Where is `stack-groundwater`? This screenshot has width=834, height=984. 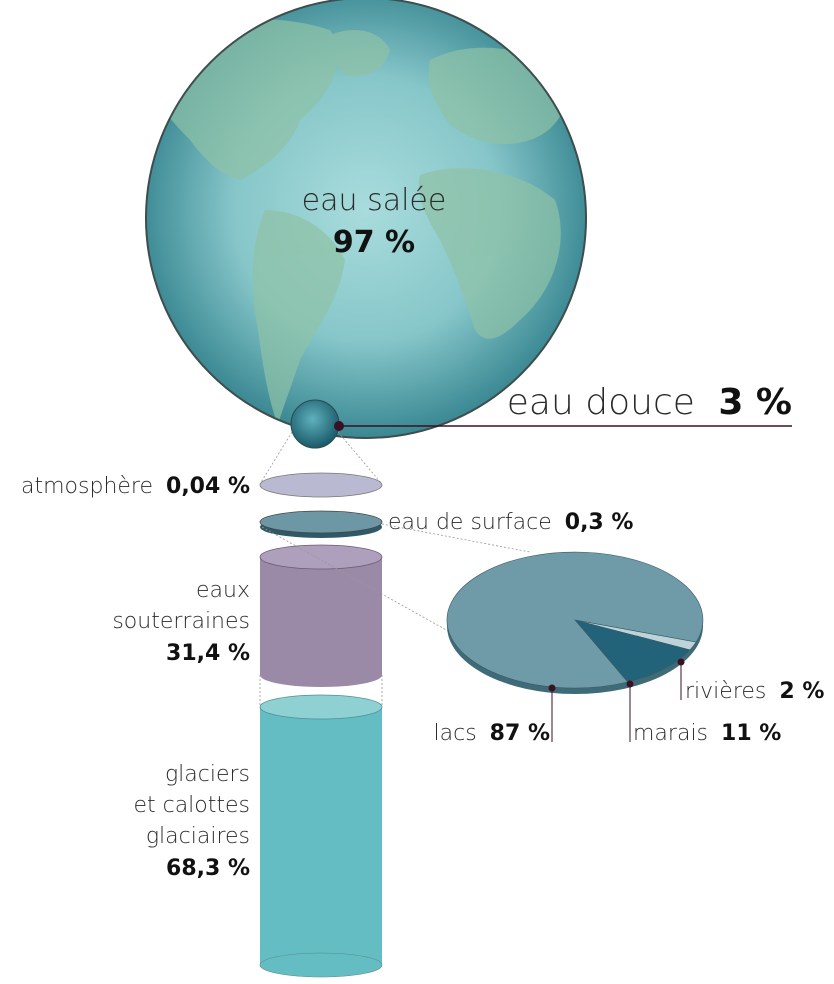 stack-groundwater is located at coordinates (321, 615).